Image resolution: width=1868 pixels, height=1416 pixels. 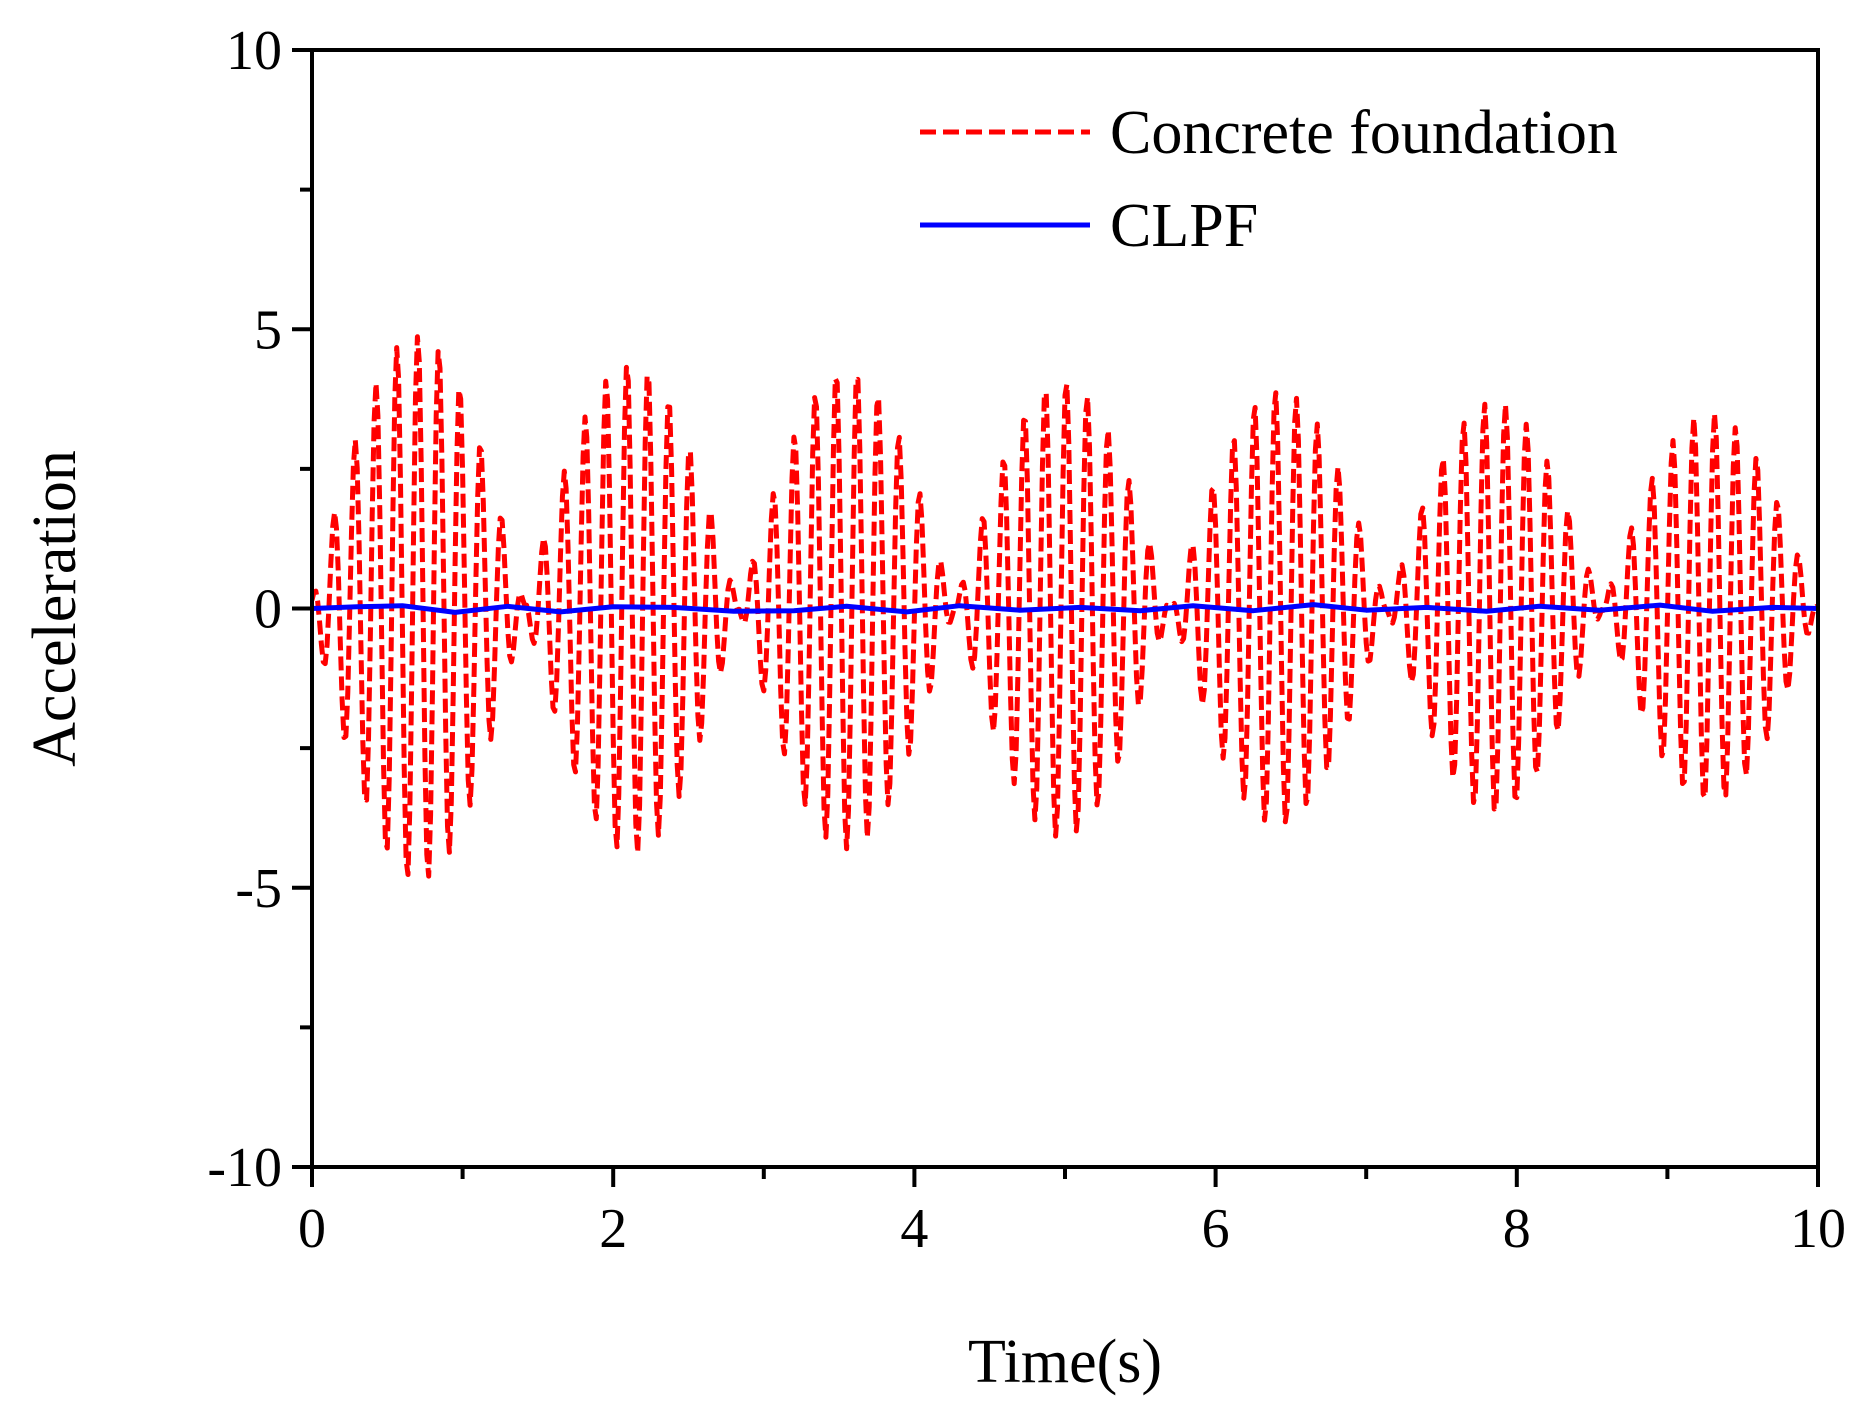 I want to click on legend-label-concrete-foundation: Concrete foundation, so click(x=1364, y=133).